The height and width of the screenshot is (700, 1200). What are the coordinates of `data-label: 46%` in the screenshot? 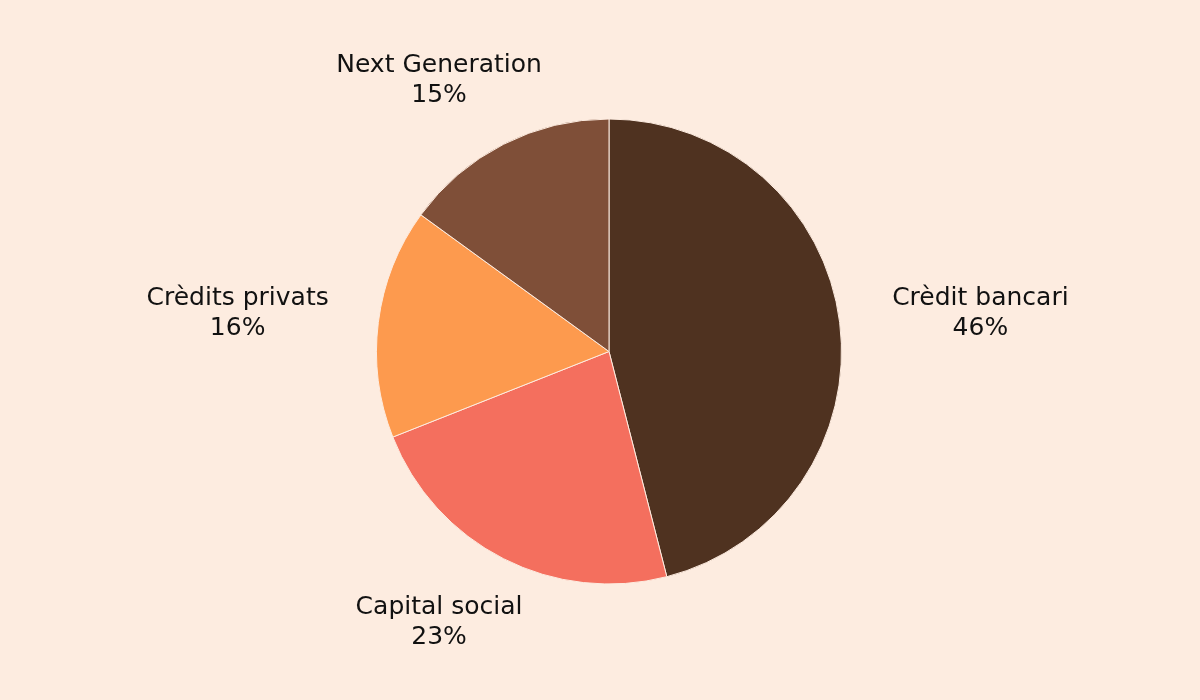 It's located at (980, 326).